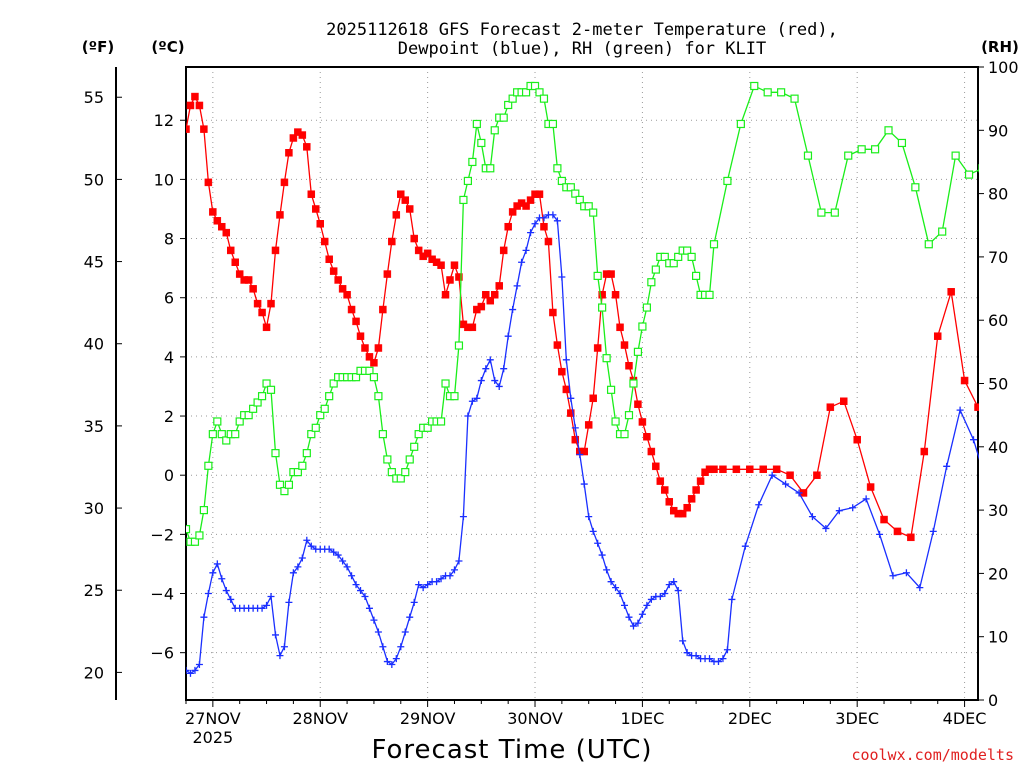 The width and height of the screenshot is (1024, 768). Describe the element at coordinates (94, 179) in the screenshot. I see `fahrenheit-tick-label: 50` at that location.